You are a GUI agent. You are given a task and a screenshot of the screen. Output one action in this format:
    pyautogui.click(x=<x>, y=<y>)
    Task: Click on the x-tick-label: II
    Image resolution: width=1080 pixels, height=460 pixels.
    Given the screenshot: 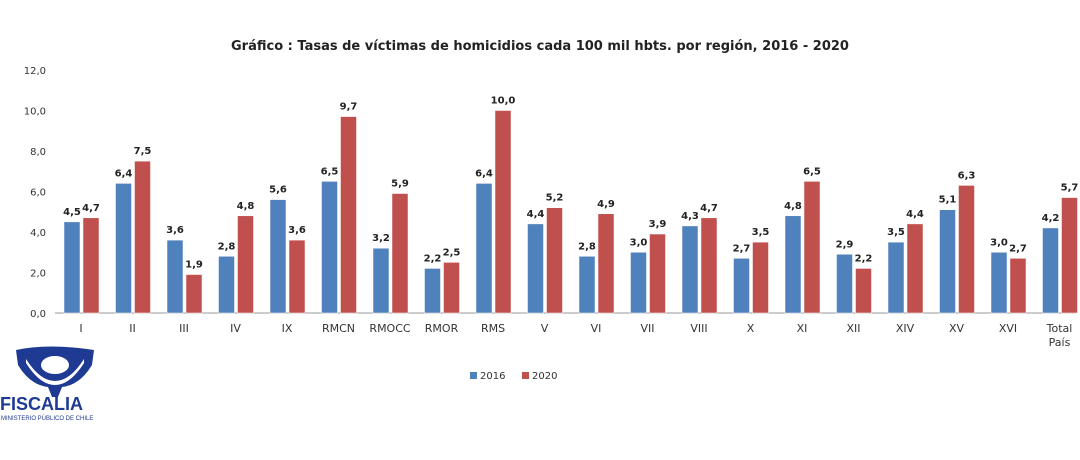 What is the action you would take?
    pyautogui.click(x=132, y=328)
    